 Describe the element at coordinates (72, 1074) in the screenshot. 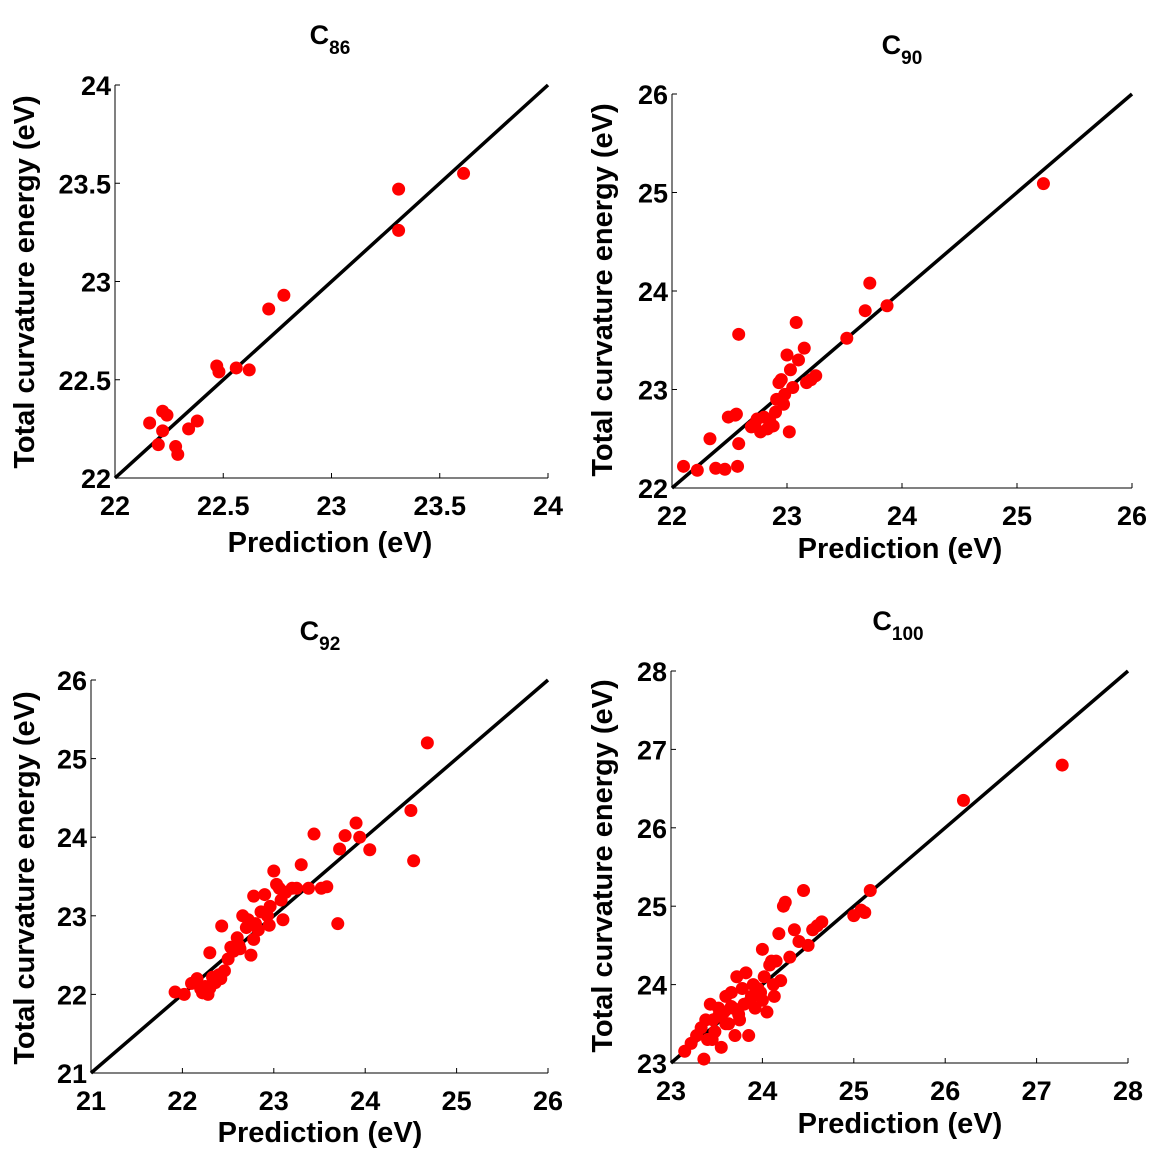

I see `y-tick-label: 21` at that location.